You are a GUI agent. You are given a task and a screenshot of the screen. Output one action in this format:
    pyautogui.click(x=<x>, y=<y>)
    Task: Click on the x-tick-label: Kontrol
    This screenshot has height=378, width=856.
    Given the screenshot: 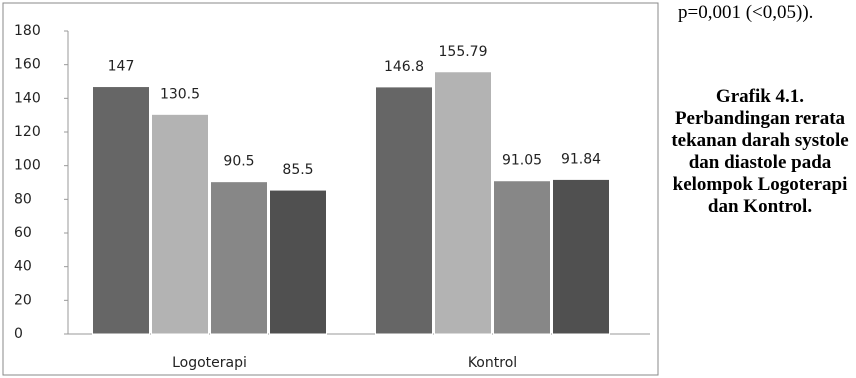 What is the action you would take?
    pyautogui.click(x=492, y=363)
    